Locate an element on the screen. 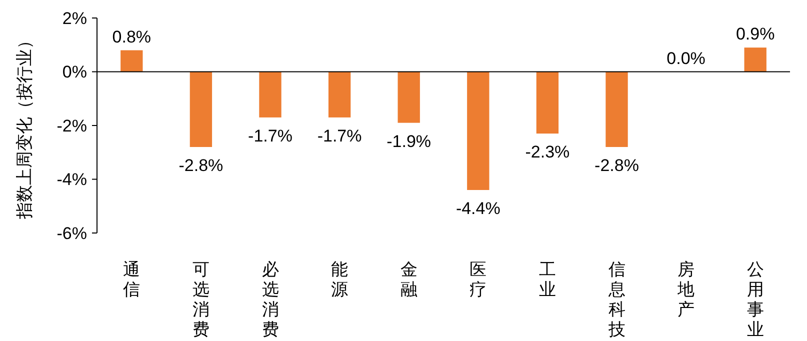  data-label: -2.3% is located at coordinates (547, 152).